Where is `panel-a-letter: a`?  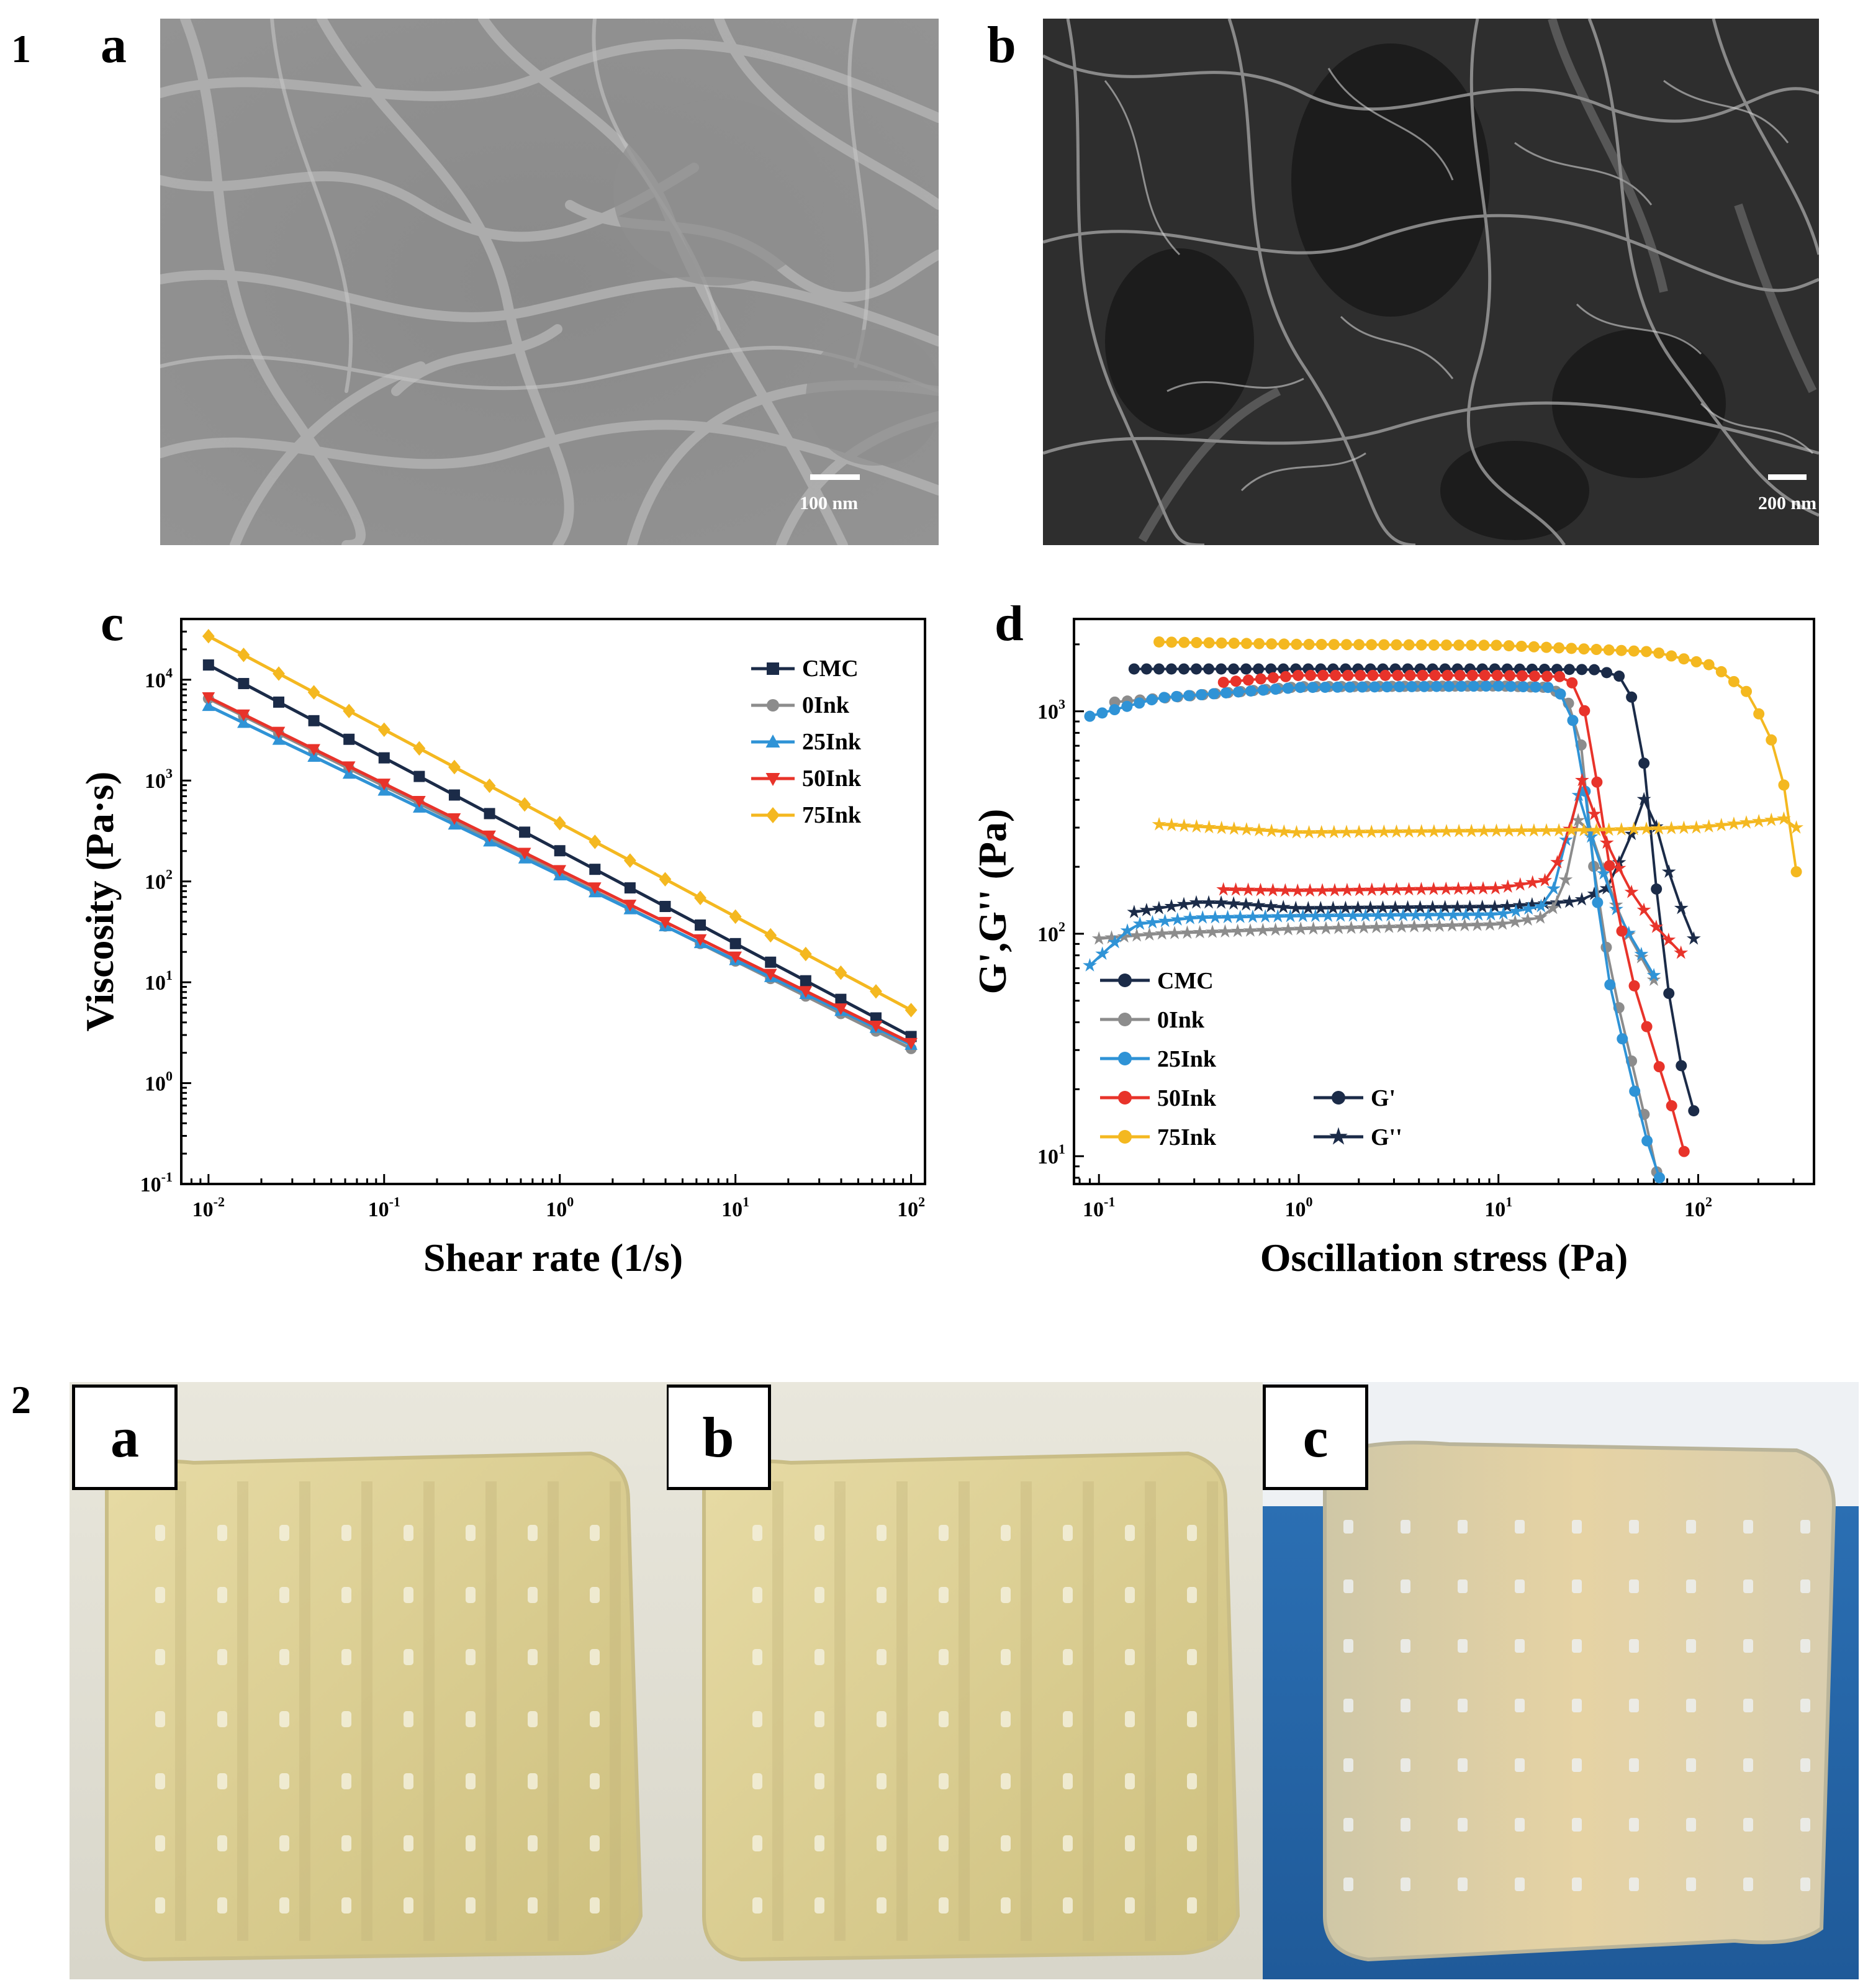 panel-a-letter: a is located at coordinates (114, 45).